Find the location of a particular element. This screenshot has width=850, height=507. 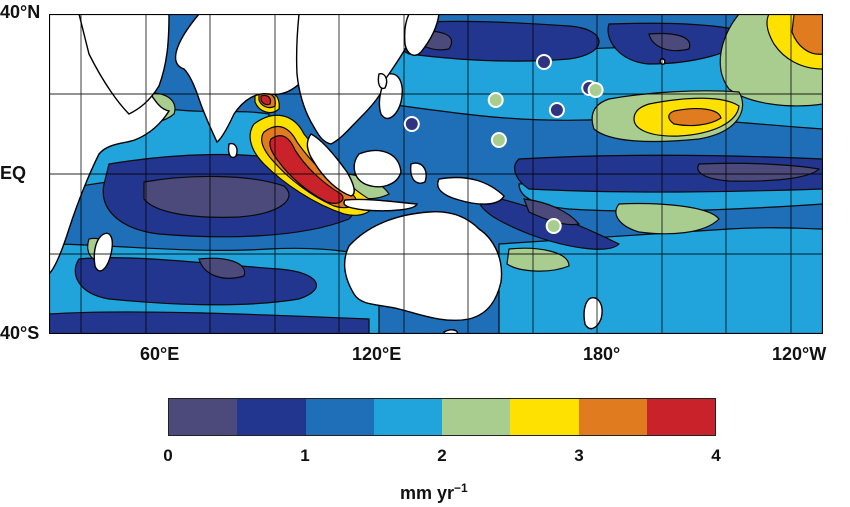

colorbar-tick-2: 2 is located at coordinates (442, 455).